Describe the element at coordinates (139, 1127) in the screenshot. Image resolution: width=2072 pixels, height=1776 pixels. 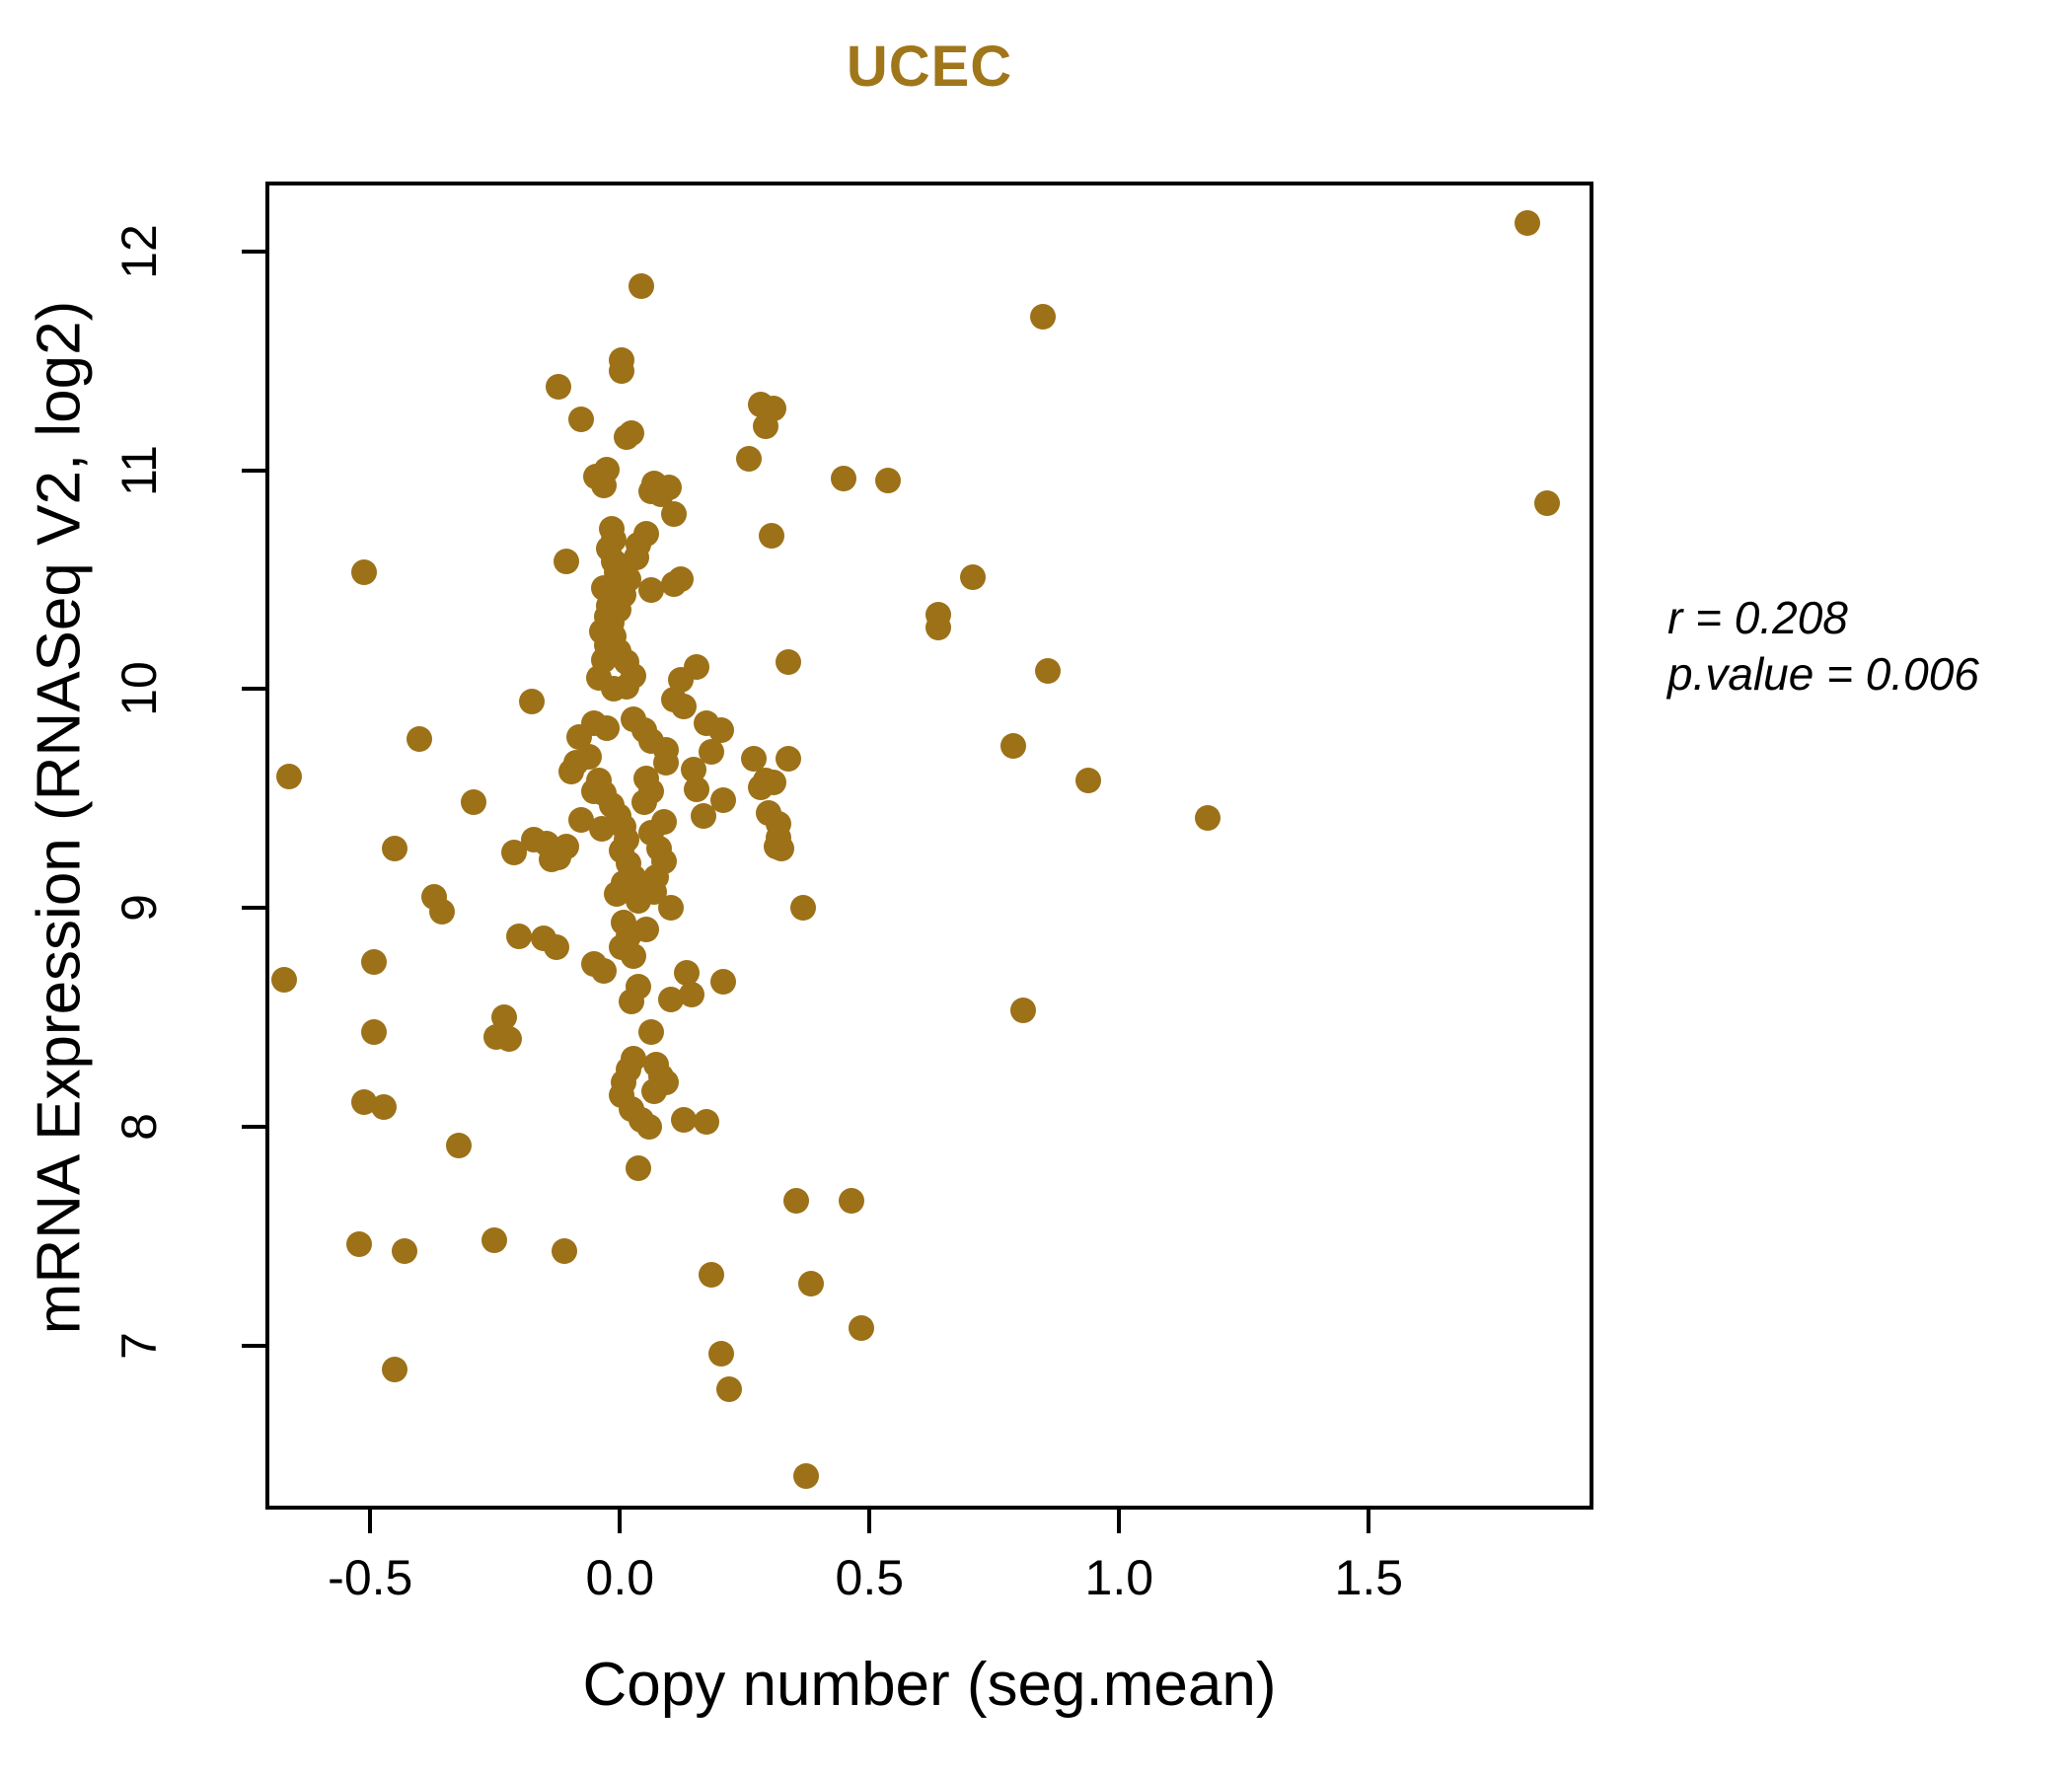
I see `y-tick-label: 8` at that location.